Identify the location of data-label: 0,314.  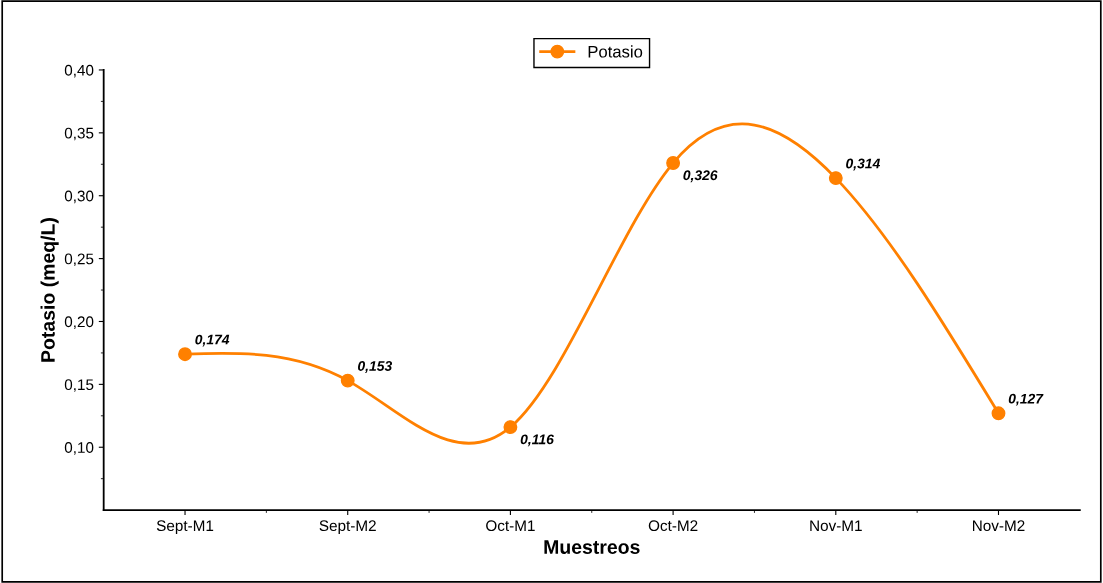
(863, 164).